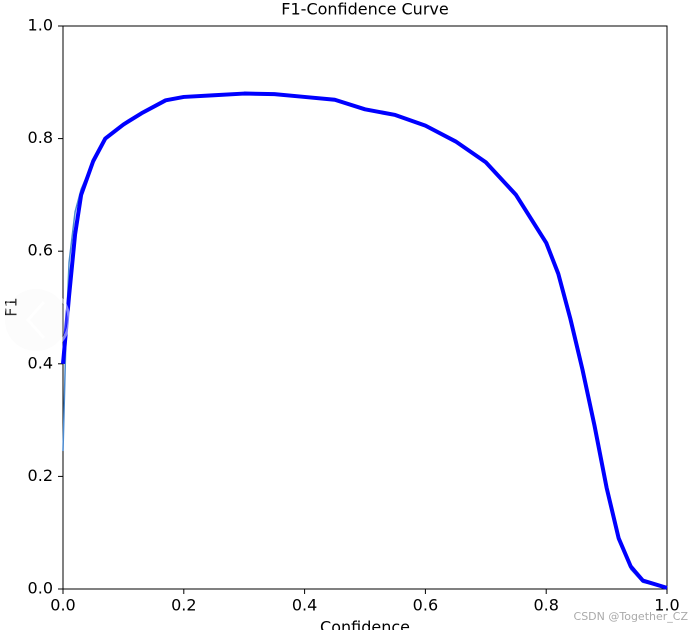 The height and width of the screenshot is (630, 691). I want to click on x-tick-label: 0.6, so click(425, 605).